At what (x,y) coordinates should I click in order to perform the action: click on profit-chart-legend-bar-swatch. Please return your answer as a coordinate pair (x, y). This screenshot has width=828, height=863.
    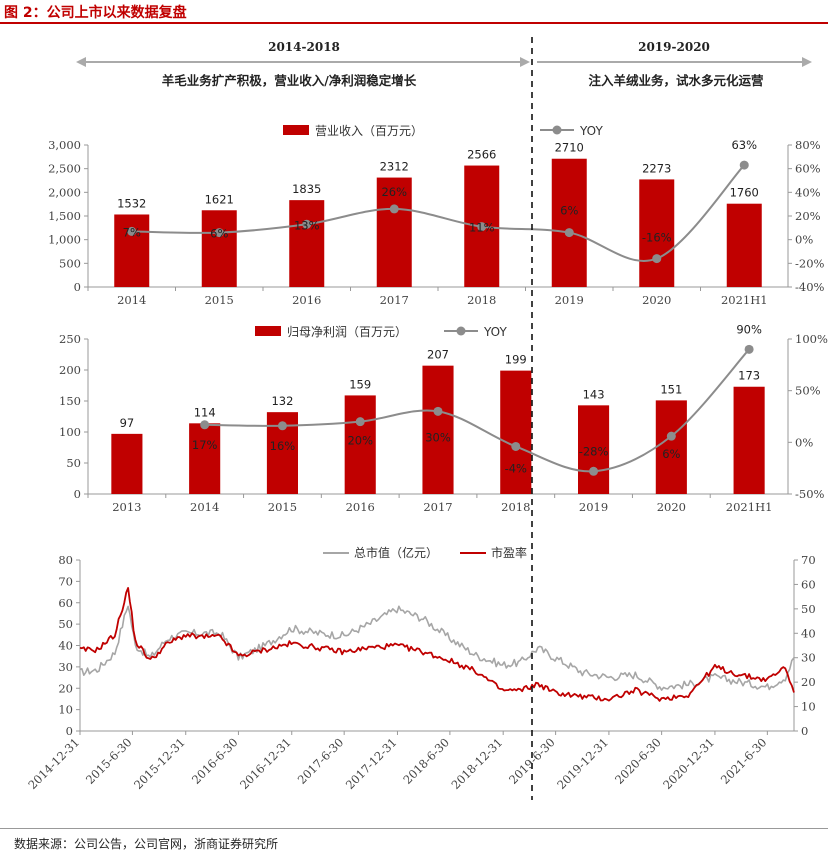
    Looking at the image, I should click on (268, 331).